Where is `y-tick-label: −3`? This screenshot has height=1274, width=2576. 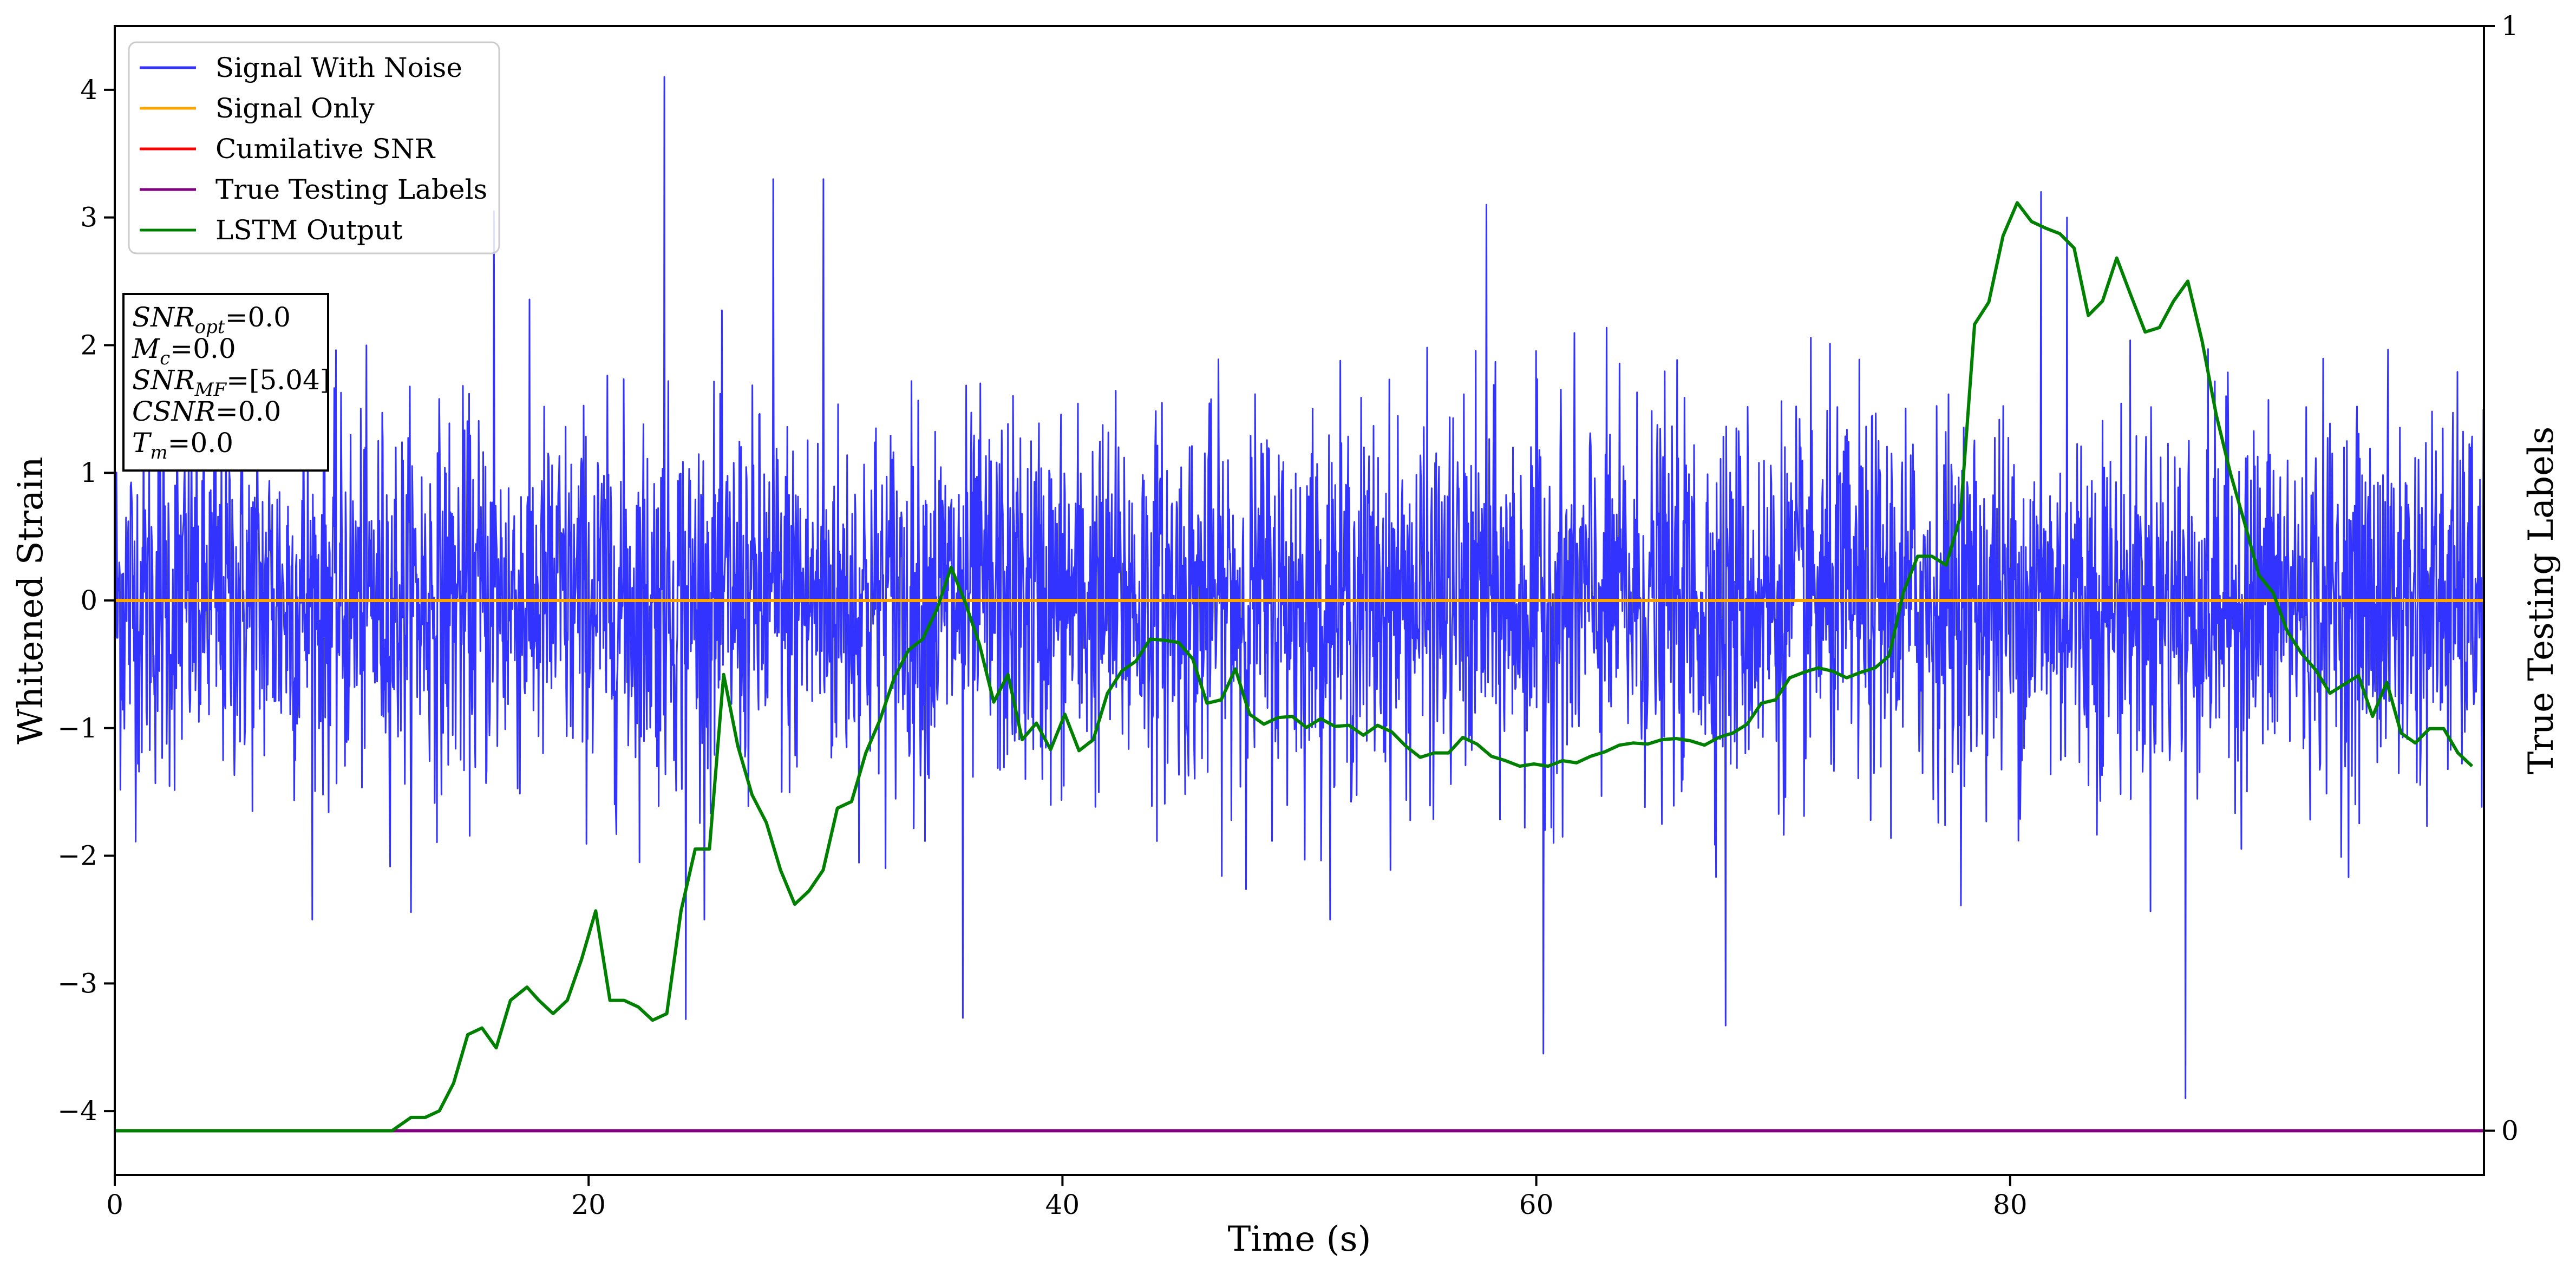
y-tick-label: −3 is located at coordinates (77, 983).